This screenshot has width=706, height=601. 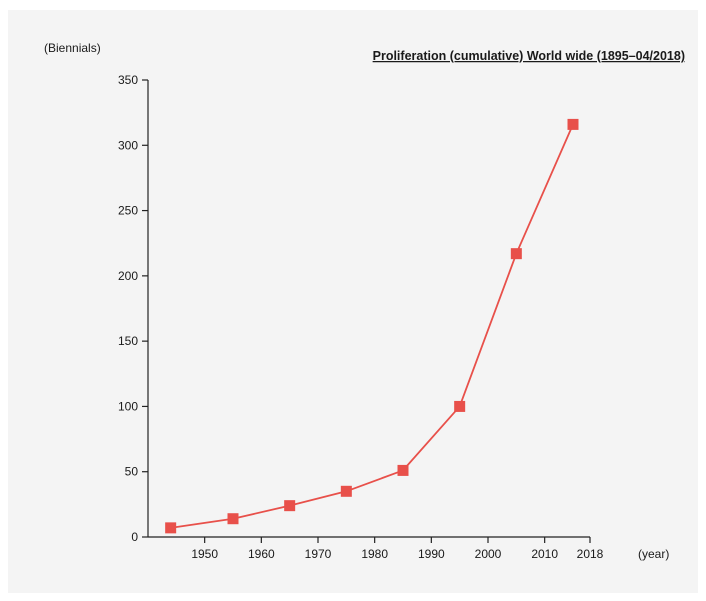 I want to click on x-tick-label: 1970, so click(x=318, y=554).